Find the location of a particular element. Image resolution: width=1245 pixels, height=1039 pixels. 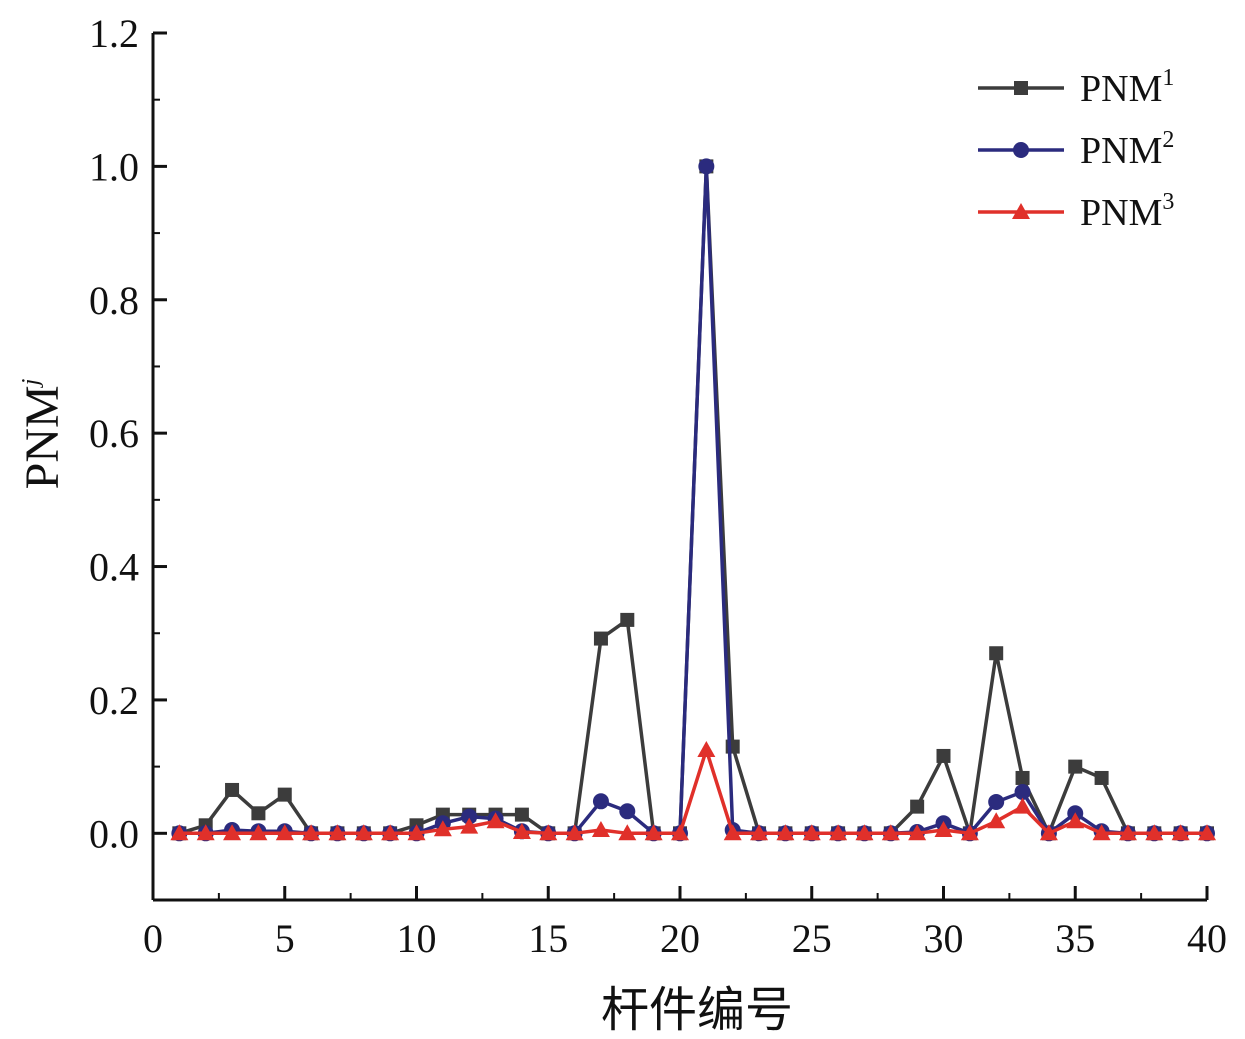

legend-item-1: PNM1 is located at coordinates (1076, 87).